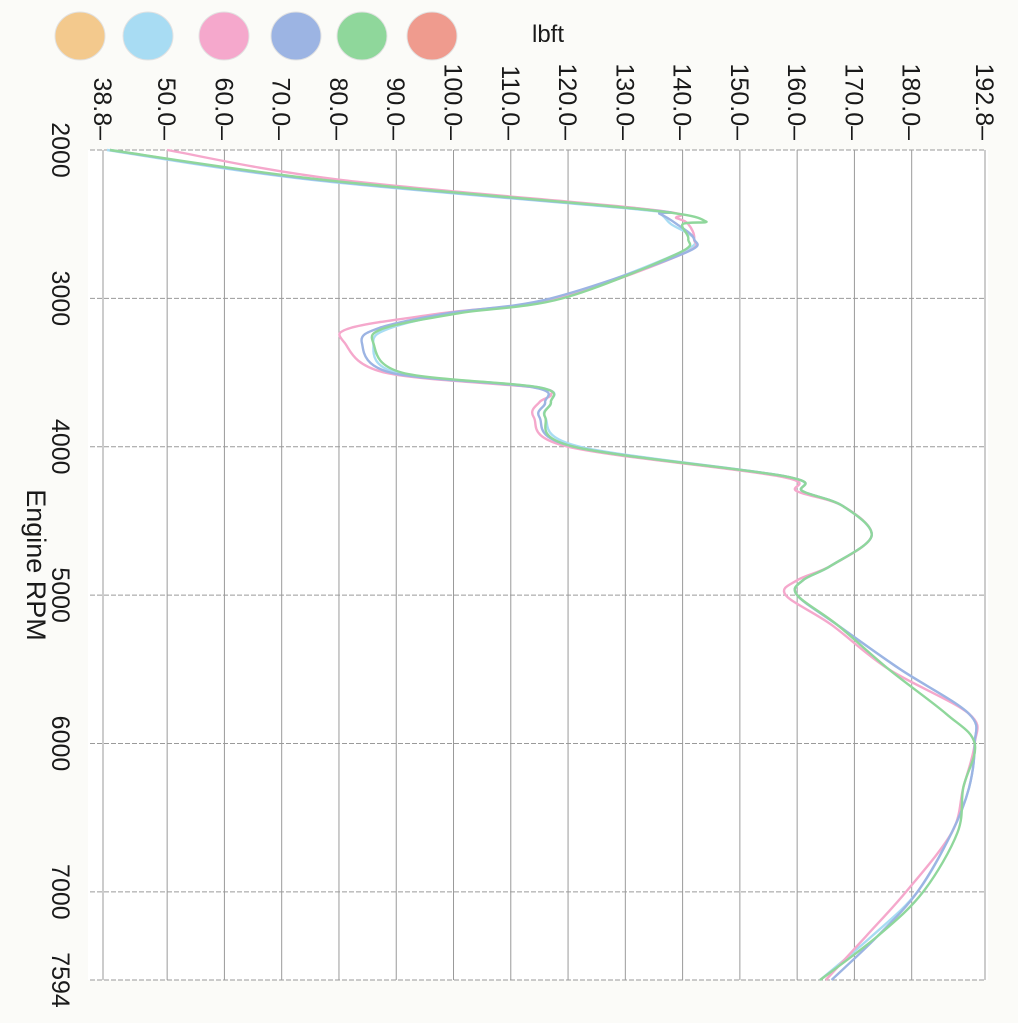 The height and width of the screenshot is (1023, 1018). I want to click on y-tick-label: 60.0–, so click(223, 108).